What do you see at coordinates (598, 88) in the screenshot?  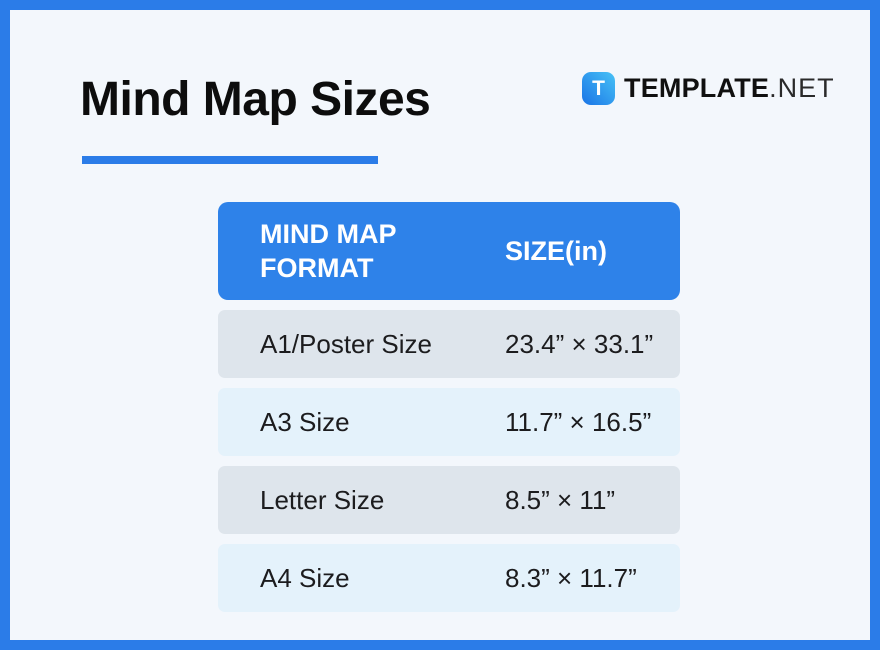 I see `template-logo-icon: T` at bounding box center [598, 88].